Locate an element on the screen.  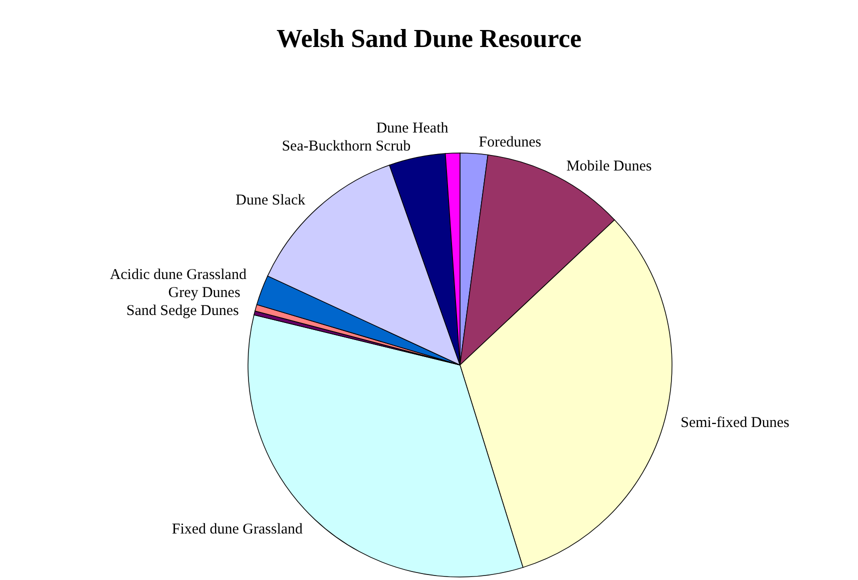
slice-label: Dune Slack is located at coordinates (271, 200).